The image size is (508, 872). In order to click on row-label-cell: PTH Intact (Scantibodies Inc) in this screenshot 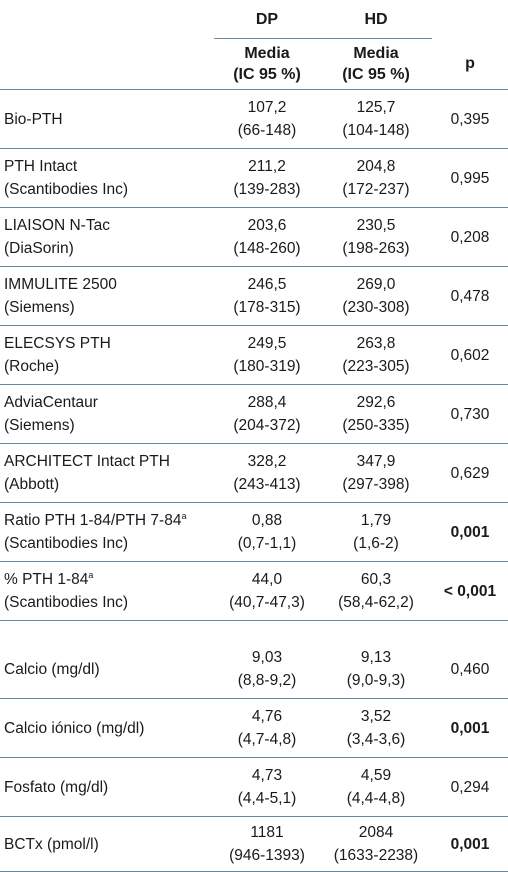, I will do `click(107, 178)`.